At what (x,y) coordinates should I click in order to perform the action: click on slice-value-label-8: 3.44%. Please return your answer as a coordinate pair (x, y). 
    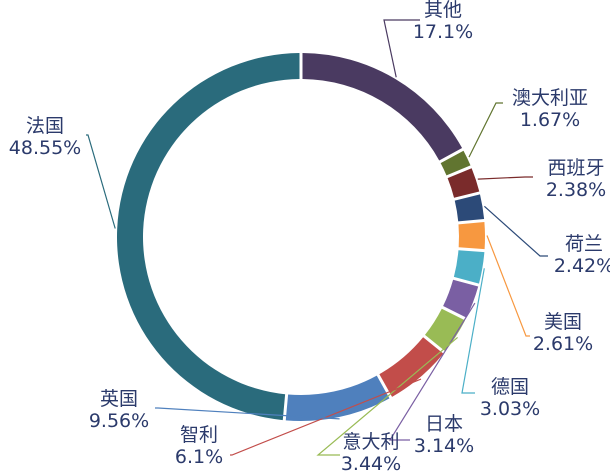
    Looking at the image, I should click on (371, 463).